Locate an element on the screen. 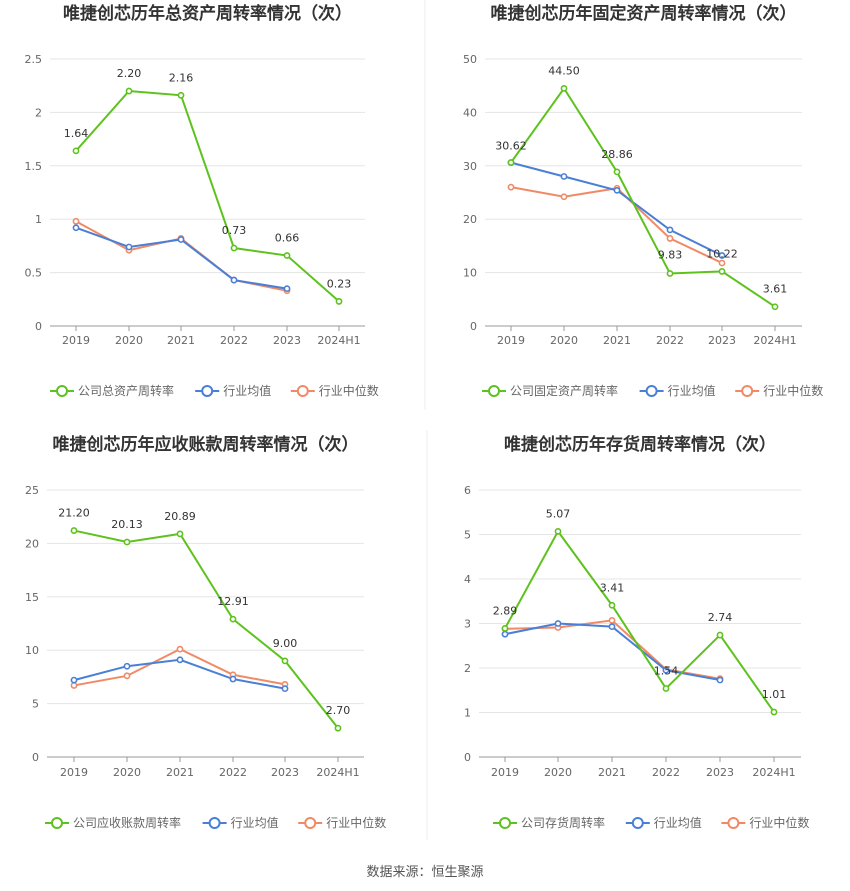 The height and width of the screenshot is (891, 850). series-line-median is located at coordinates (179, 667).